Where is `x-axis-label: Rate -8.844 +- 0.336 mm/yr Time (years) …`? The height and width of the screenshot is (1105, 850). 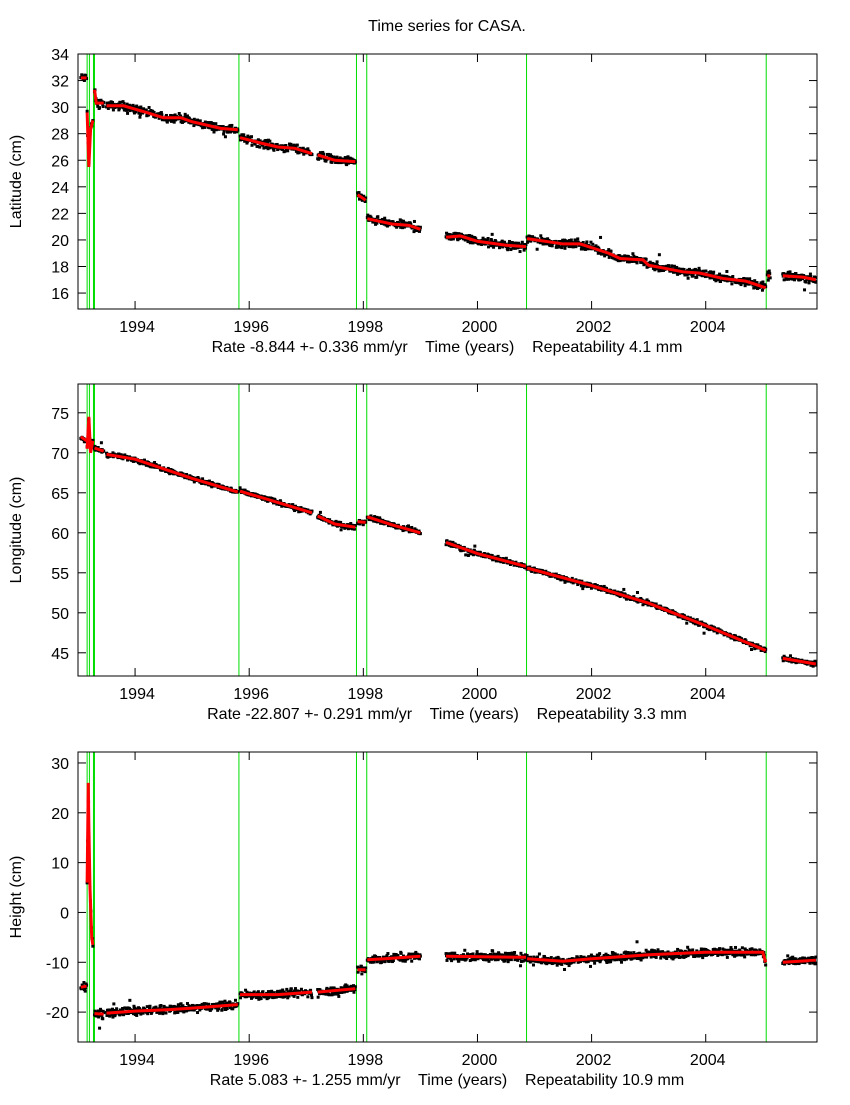 x-axis-label: Rate -8.844 +- 0.336 mm/yr Time (years) … is located at coordinates (447, 347).